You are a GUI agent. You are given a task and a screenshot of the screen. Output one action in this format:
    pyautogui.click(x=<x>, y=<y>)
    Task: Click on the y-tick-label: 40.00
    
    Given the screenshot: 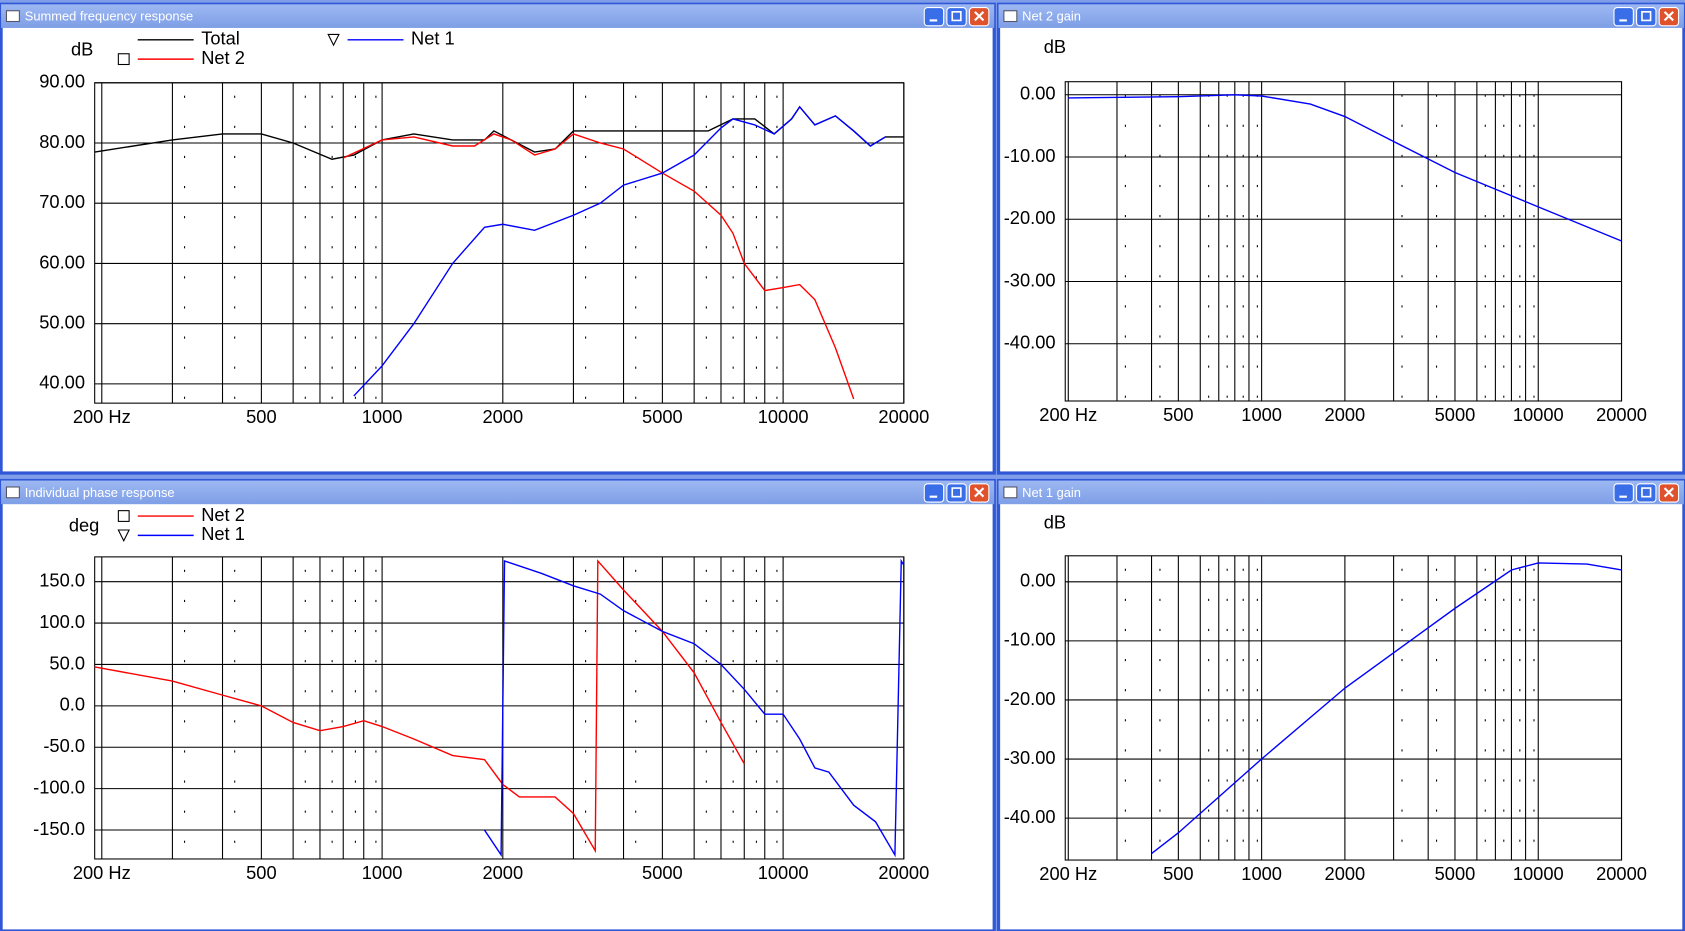 What is the action you would take?
    pyautogui.click(x=62, y=382)
    